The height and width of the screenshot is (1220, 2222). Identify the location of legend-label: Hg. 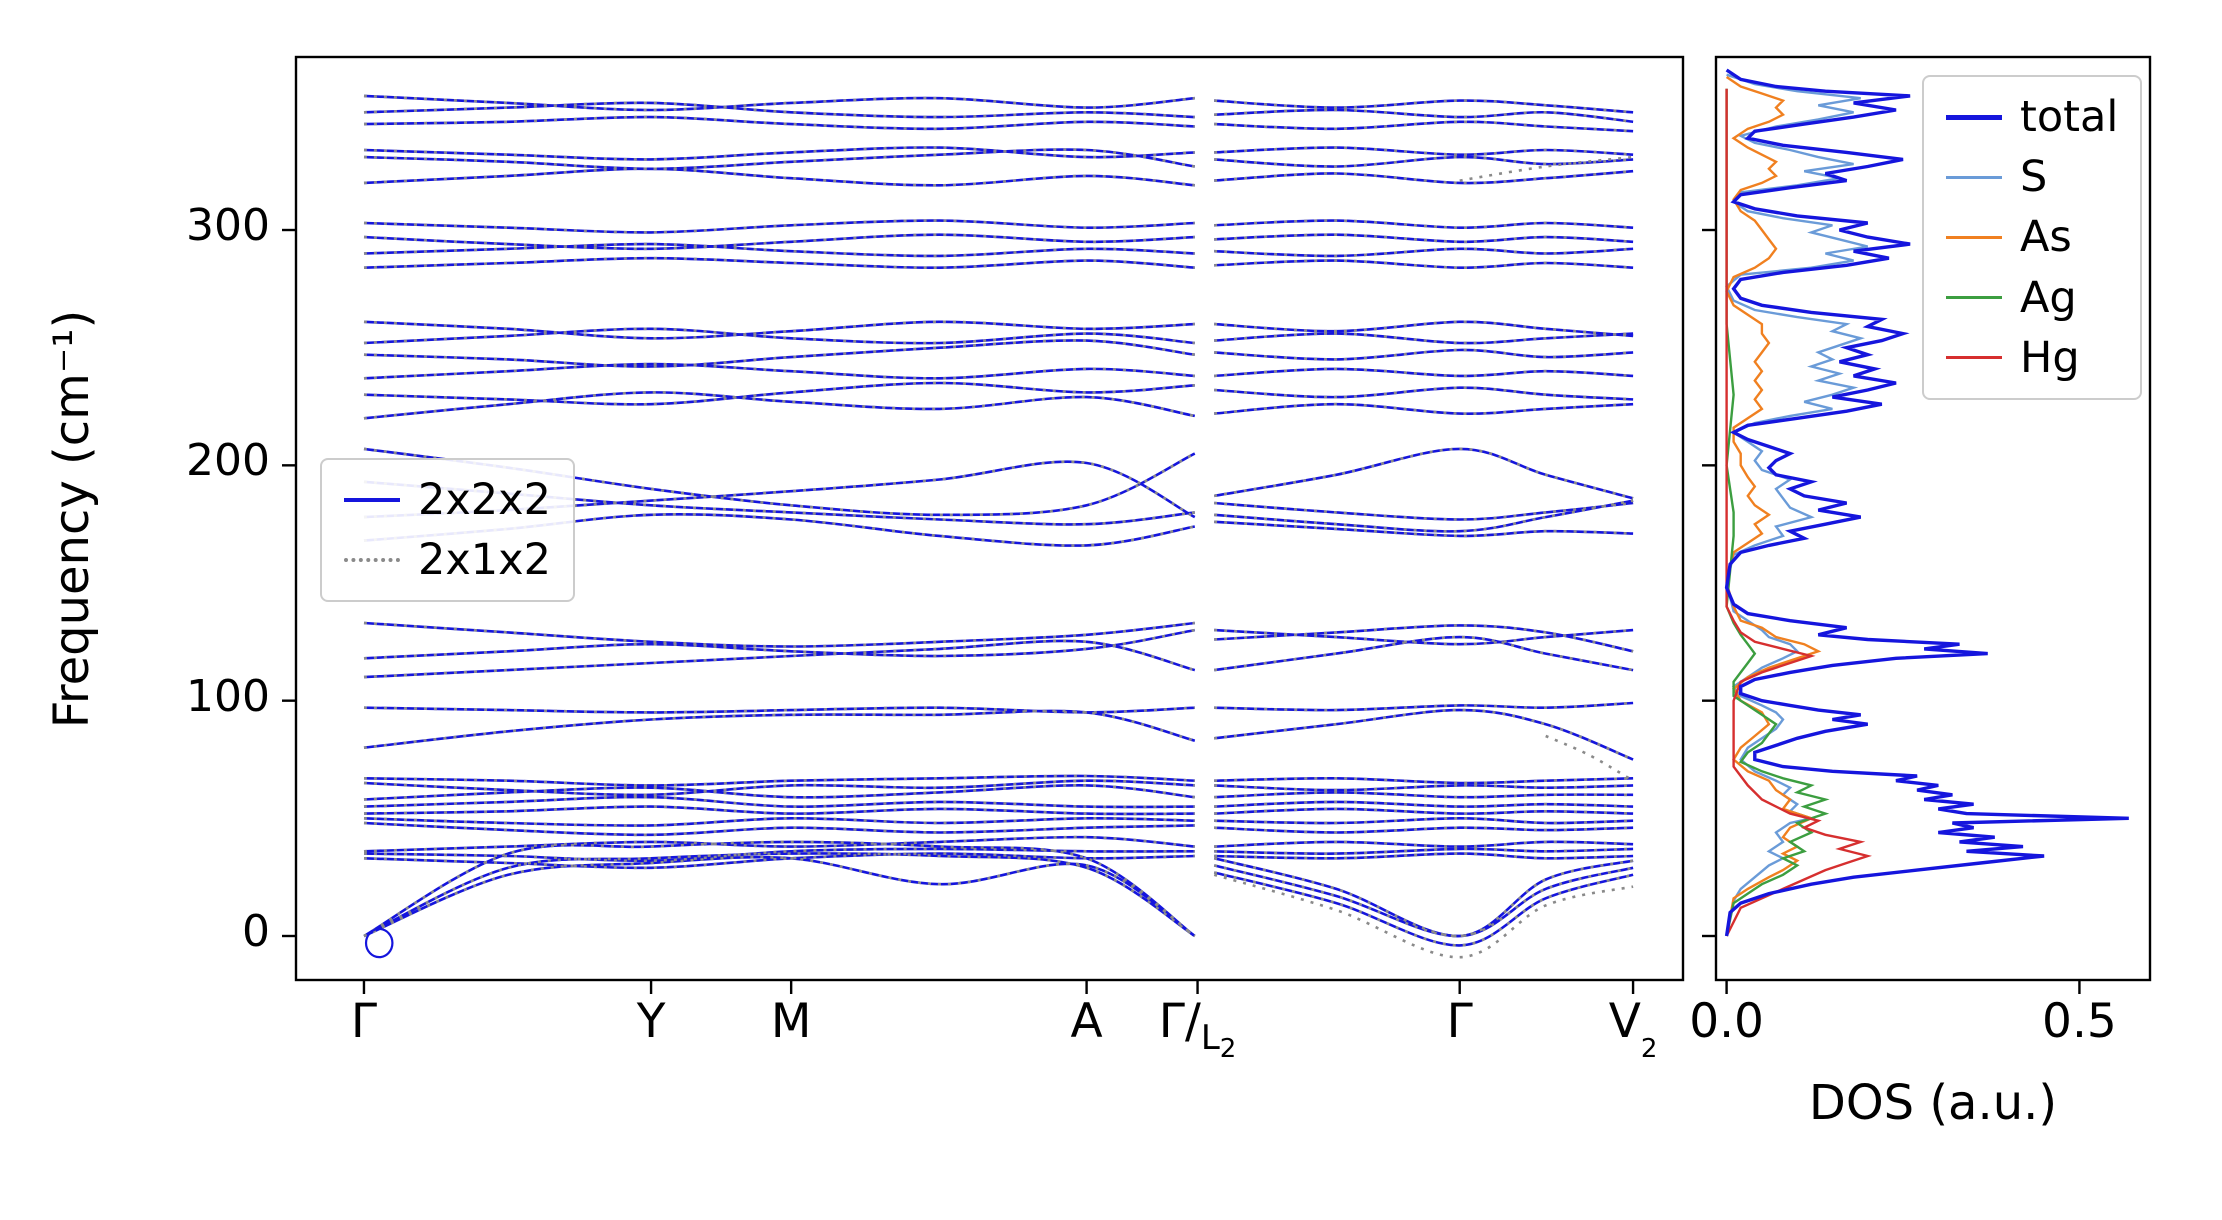
(2050, 357).